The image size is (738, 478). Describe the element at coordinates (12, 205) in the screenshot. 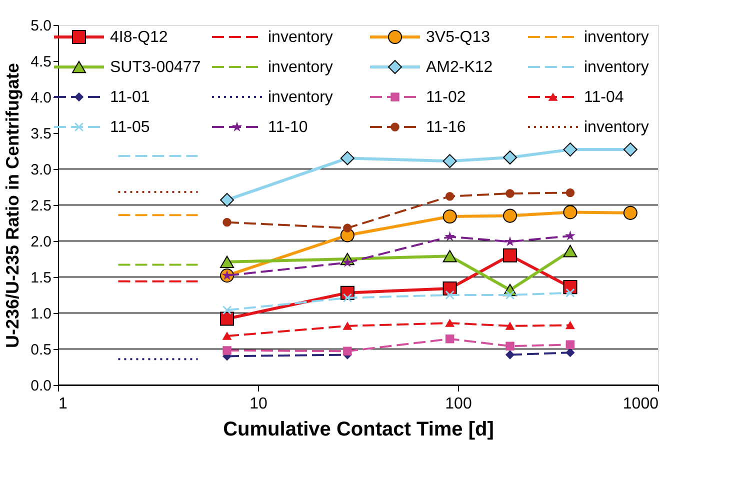

I see `y-axis-title: U-236/U-235 Ratio in Centrifugate` at that location.